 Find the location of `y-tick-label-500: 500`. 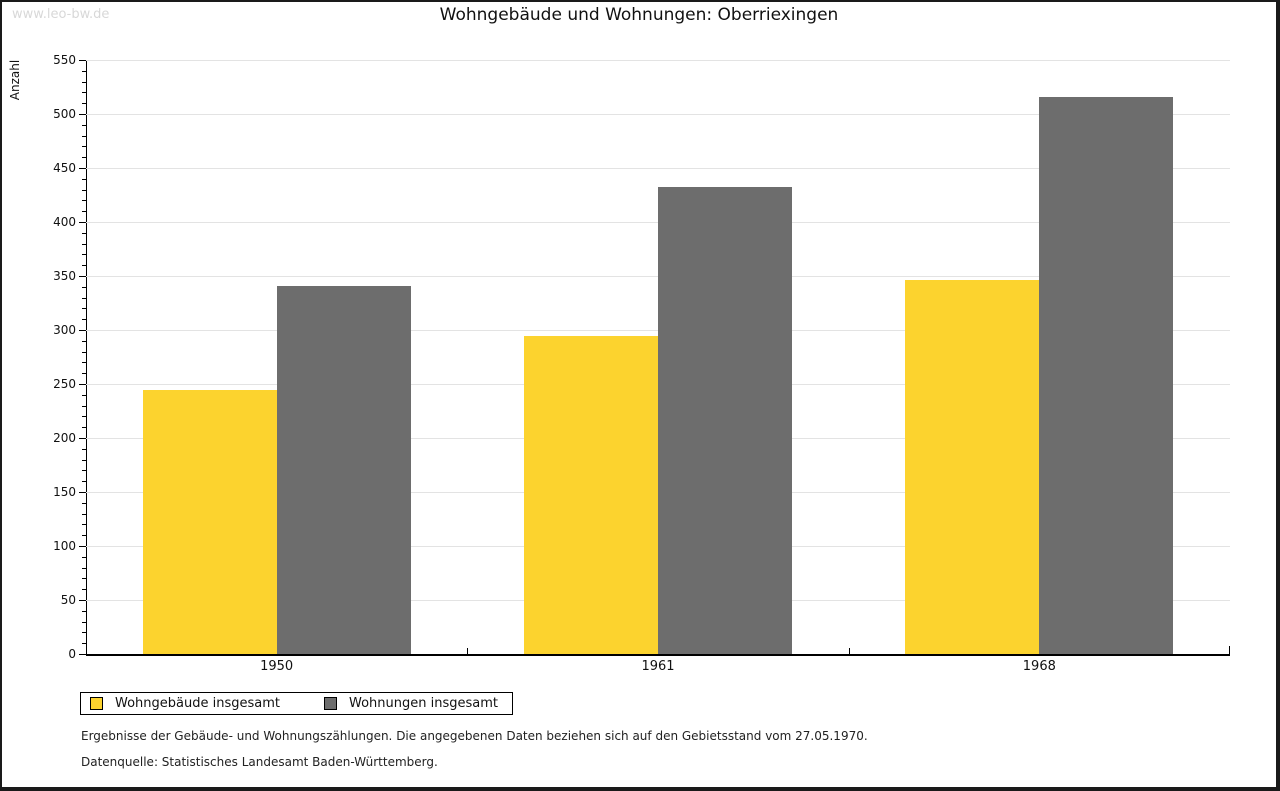

y-tick-label-500: 500 is located at coordinates (64, 114).